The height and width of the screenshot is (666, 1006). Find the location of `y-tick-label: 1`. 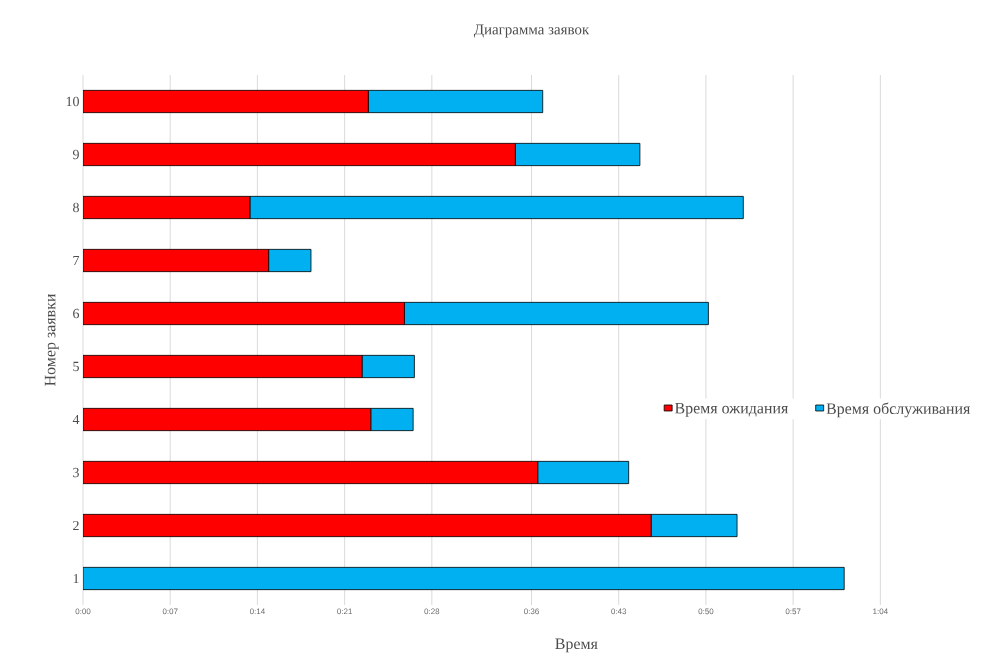

y-tick-label: 1 is located at coordinates (76, 578).